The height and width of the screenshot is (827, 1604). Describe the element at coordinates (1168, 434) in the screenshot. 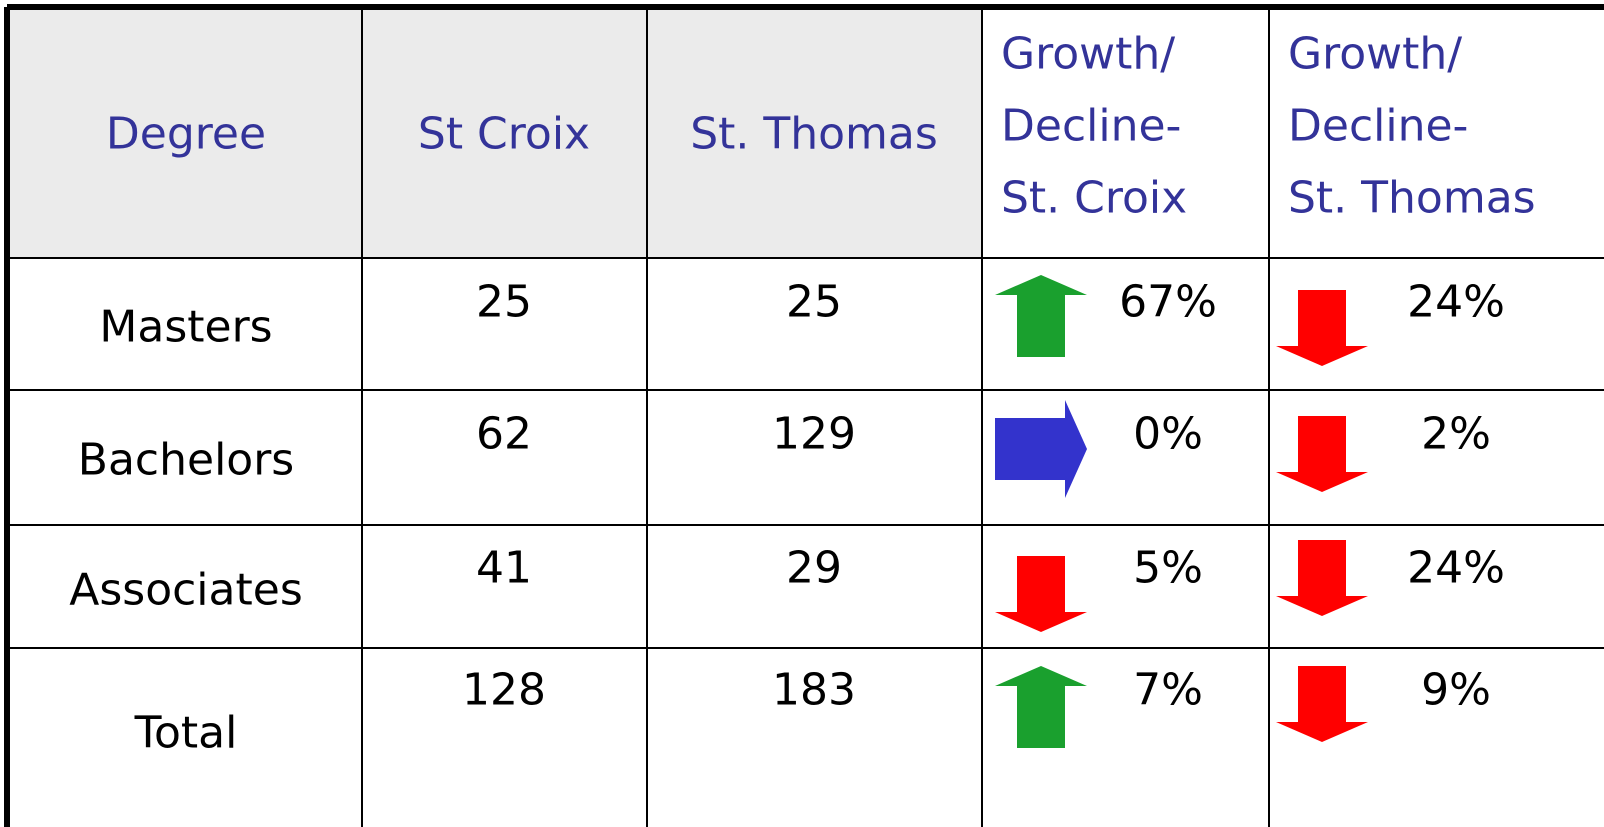

I see `cell: 0%` at that location.